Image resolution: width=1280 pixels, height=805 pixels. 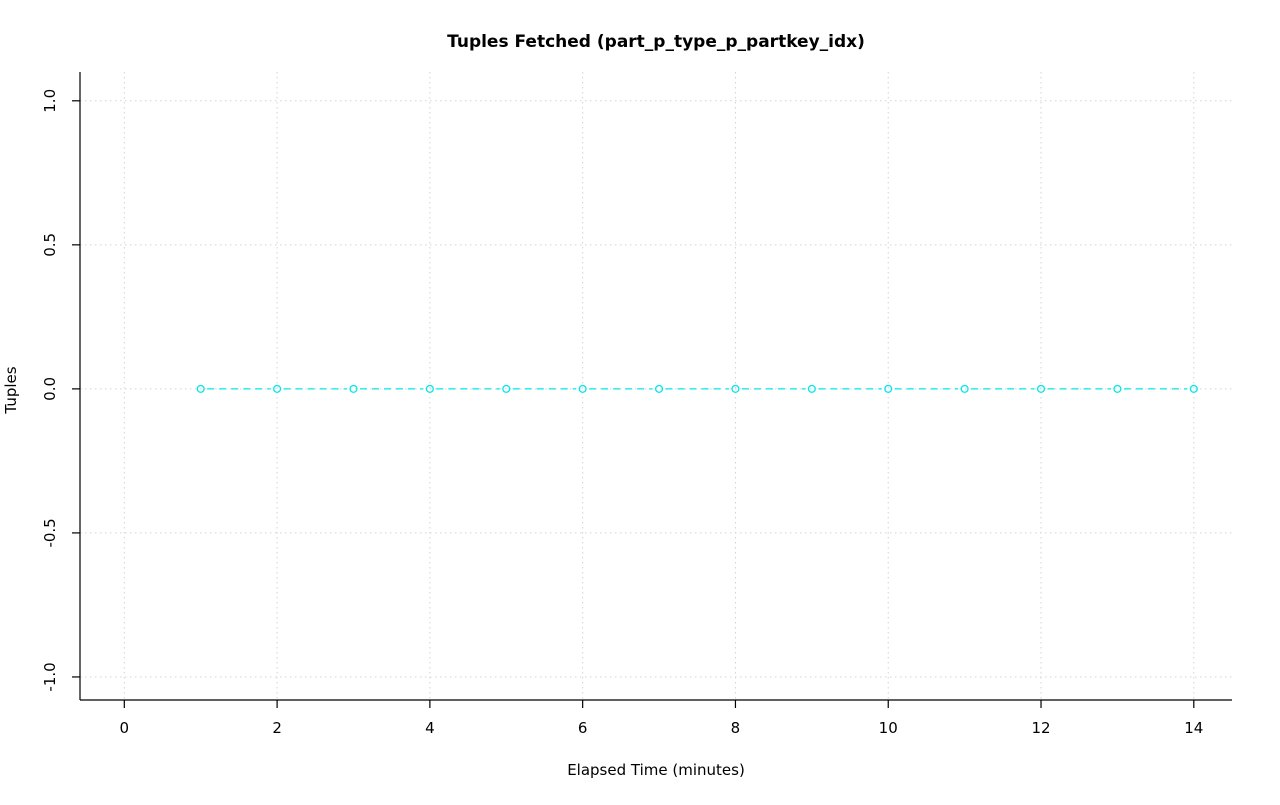 I want to click on x-tick-label: 0, so click(x=125, y=728).